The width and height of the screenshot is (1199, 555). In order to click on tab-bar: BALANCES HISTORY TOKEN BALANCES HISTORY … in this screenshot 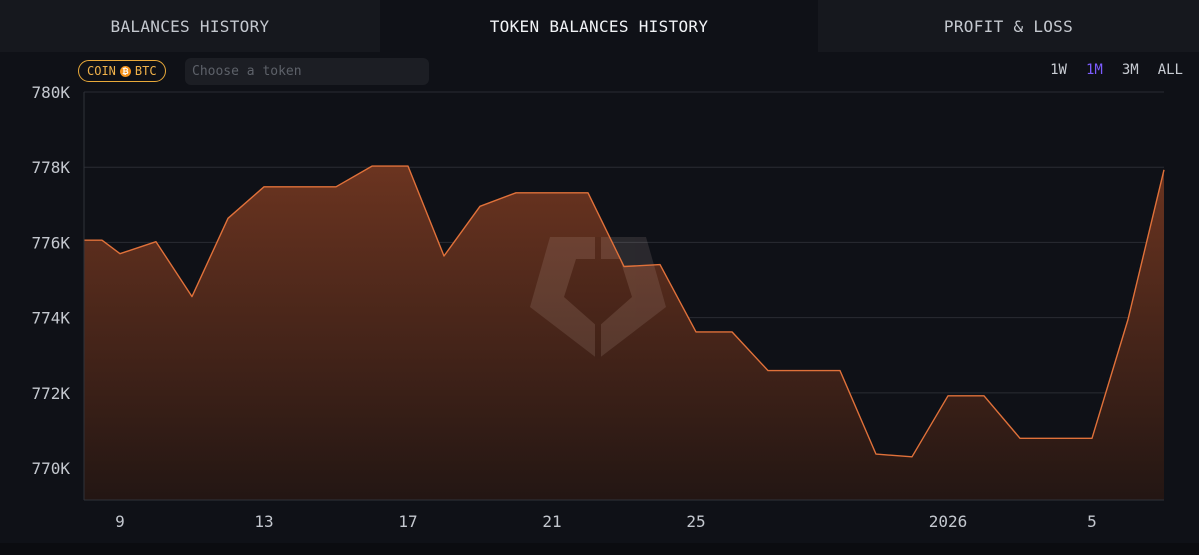, I will do `click(599, 26)`.